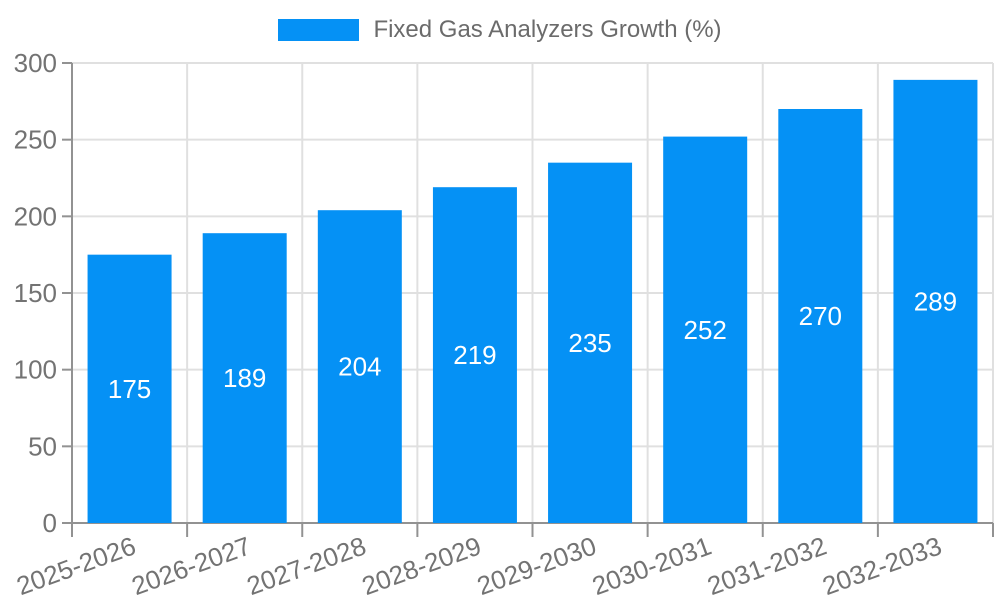  I want to click on bar-2027-2028, so click(359, 366).